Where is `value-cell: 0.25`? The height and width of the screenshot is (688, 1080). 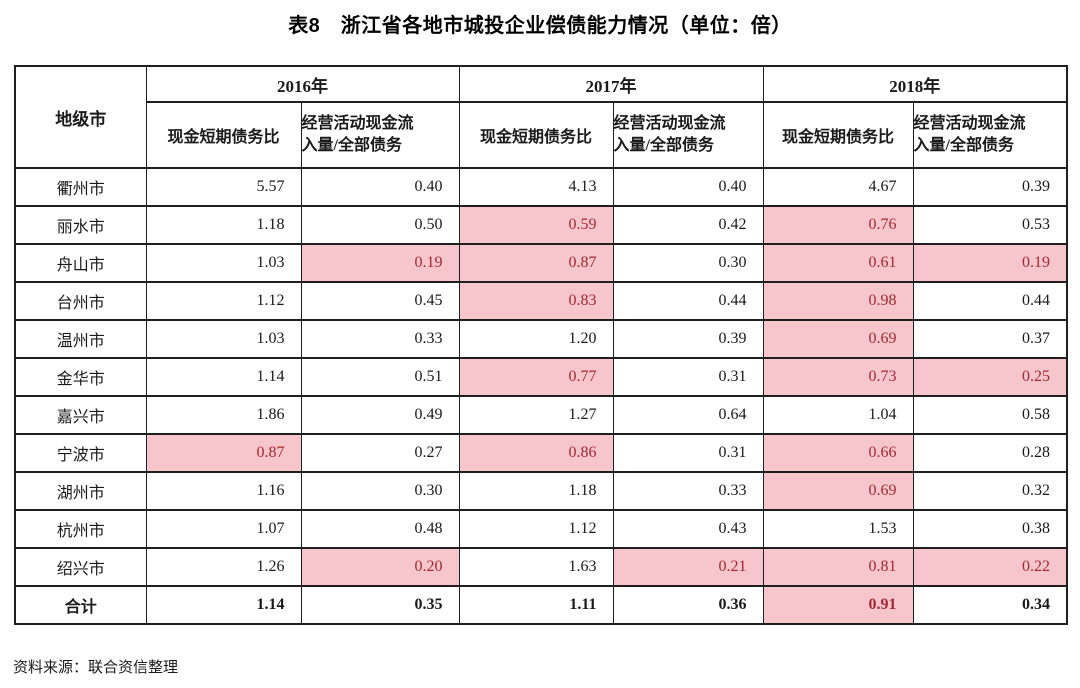 value-cell: 0.25 is located at coordinates (990, 377).